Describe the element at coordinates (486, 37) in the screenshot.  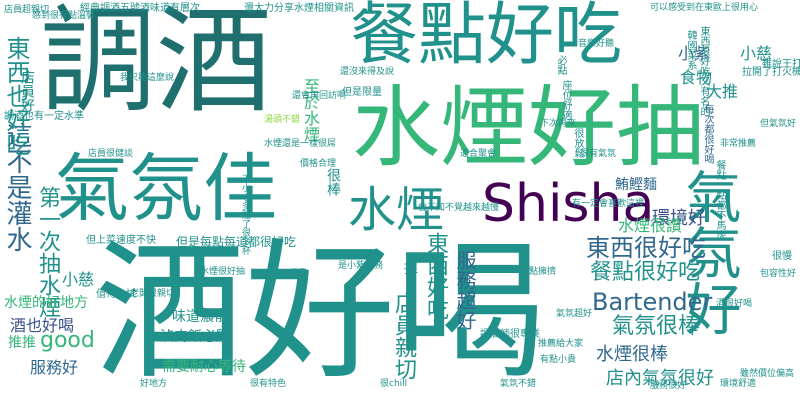
I see `word-4: 餐點好吃` at that location.